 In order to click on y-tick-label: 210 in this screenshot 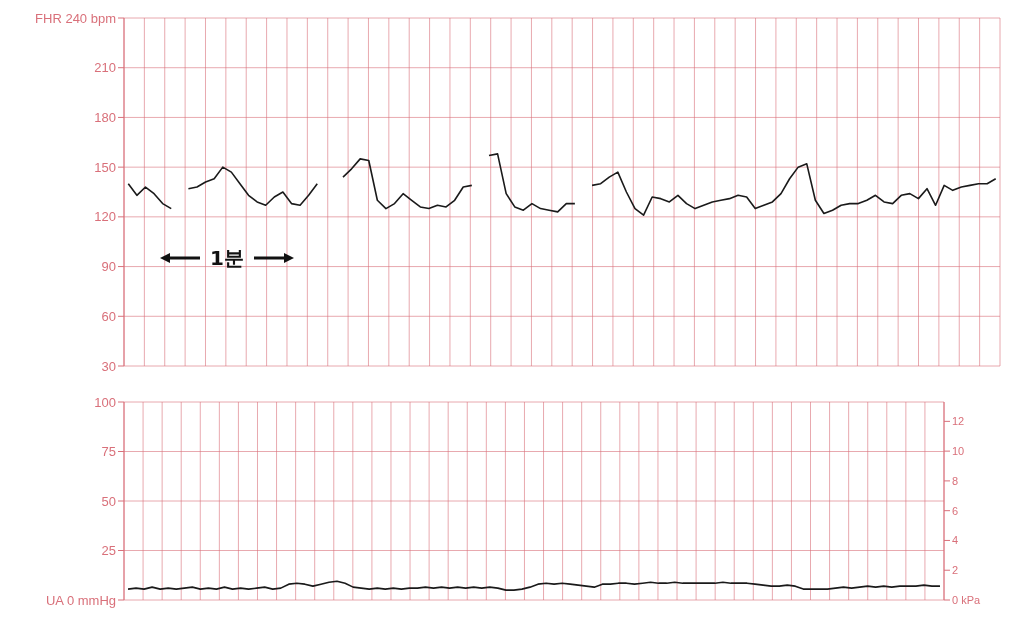, I will do `click(105, 68)`.